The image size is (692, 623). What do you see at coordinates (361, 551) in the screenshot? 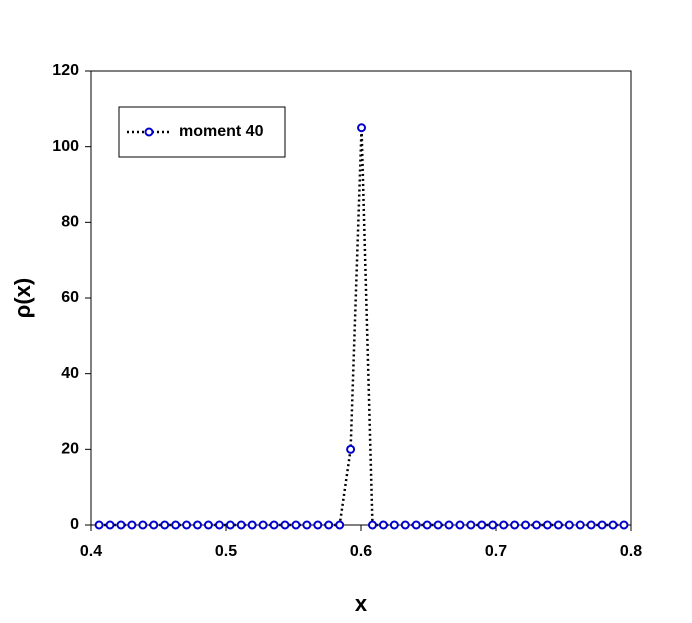
I see `x-tick-label: 0.6` at bounding box center [361, 551].